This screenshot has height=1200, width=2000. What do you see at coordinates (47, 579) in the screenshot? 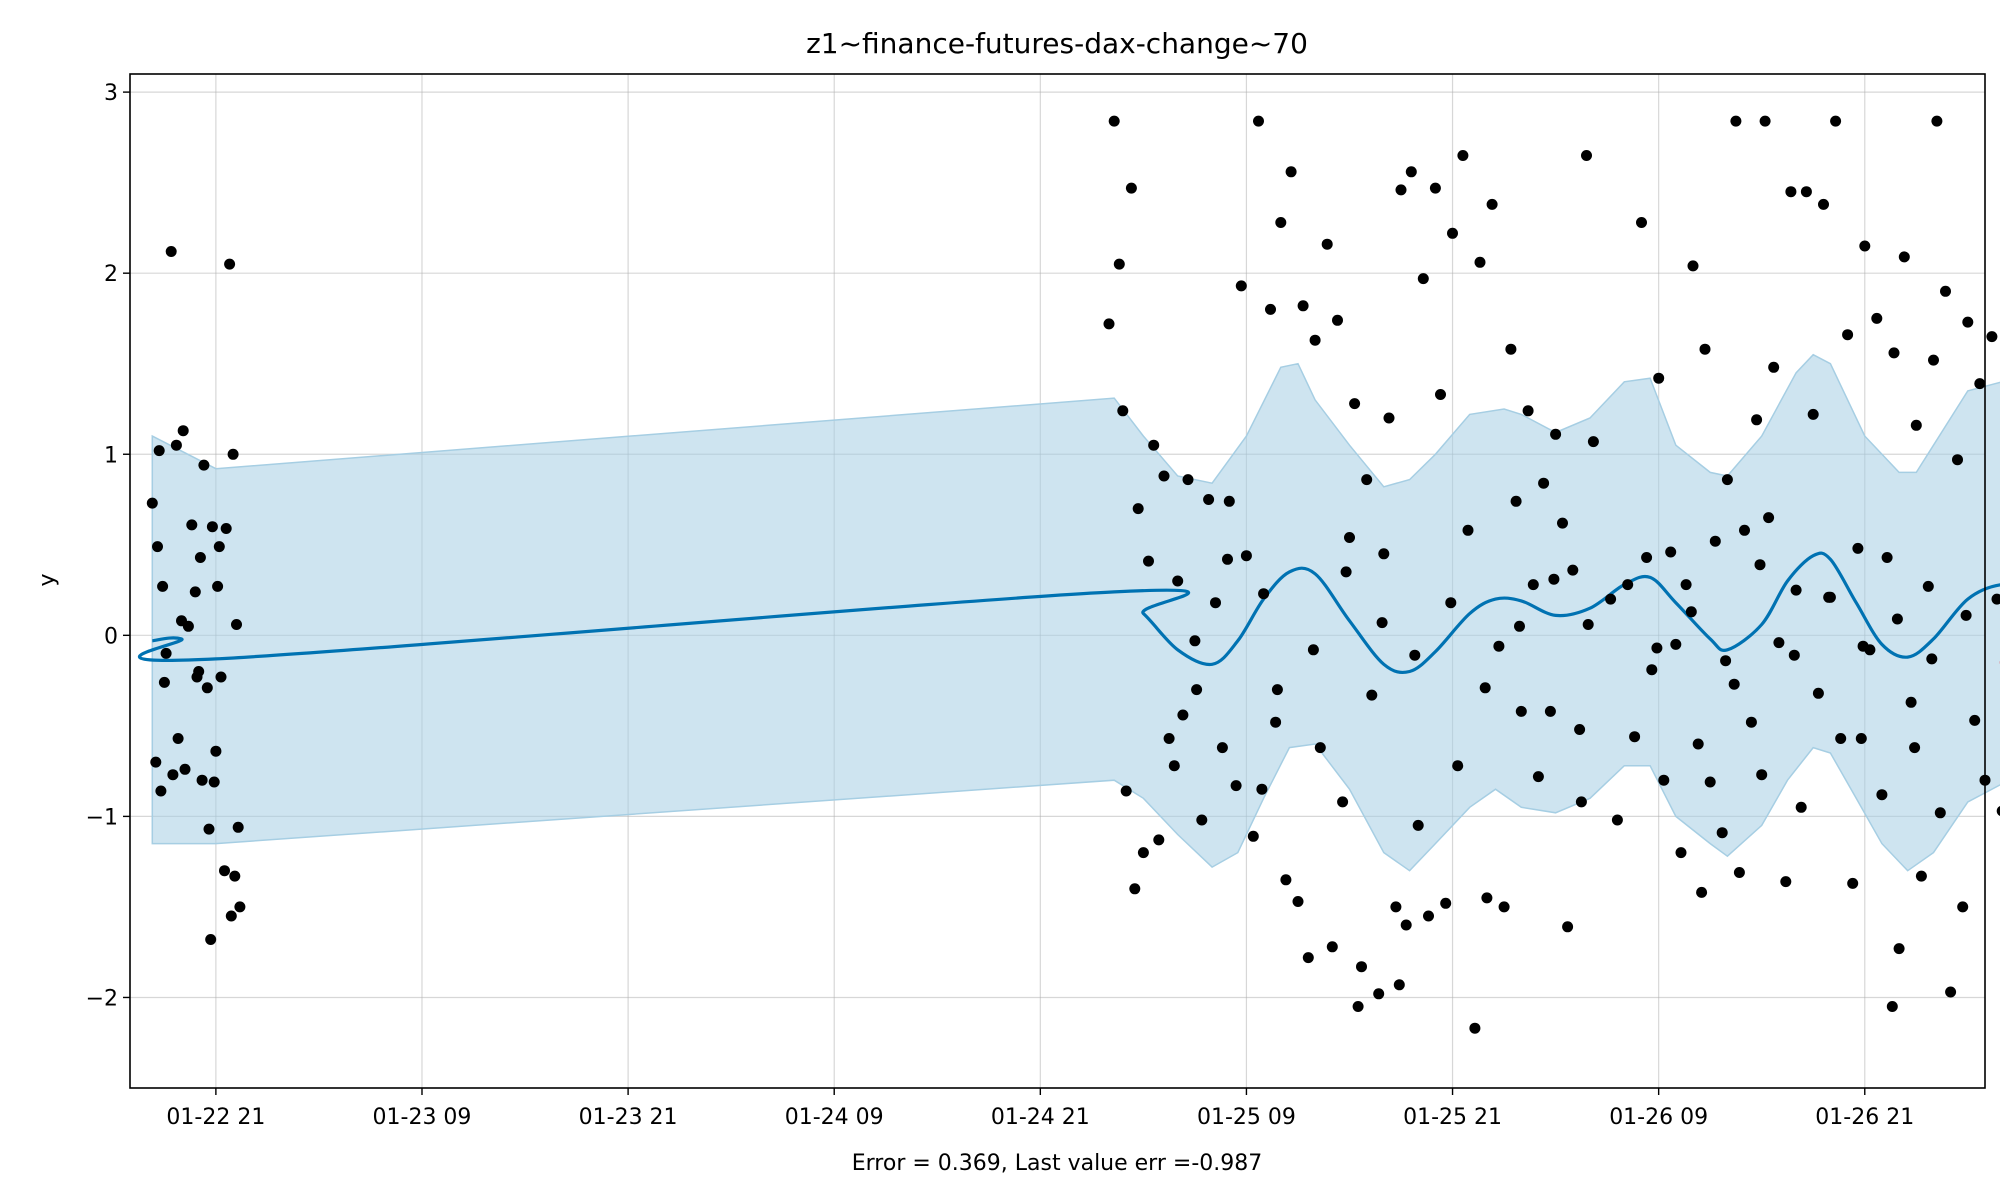
I see `y-axis-label: y` at bounding box center [47, 579].